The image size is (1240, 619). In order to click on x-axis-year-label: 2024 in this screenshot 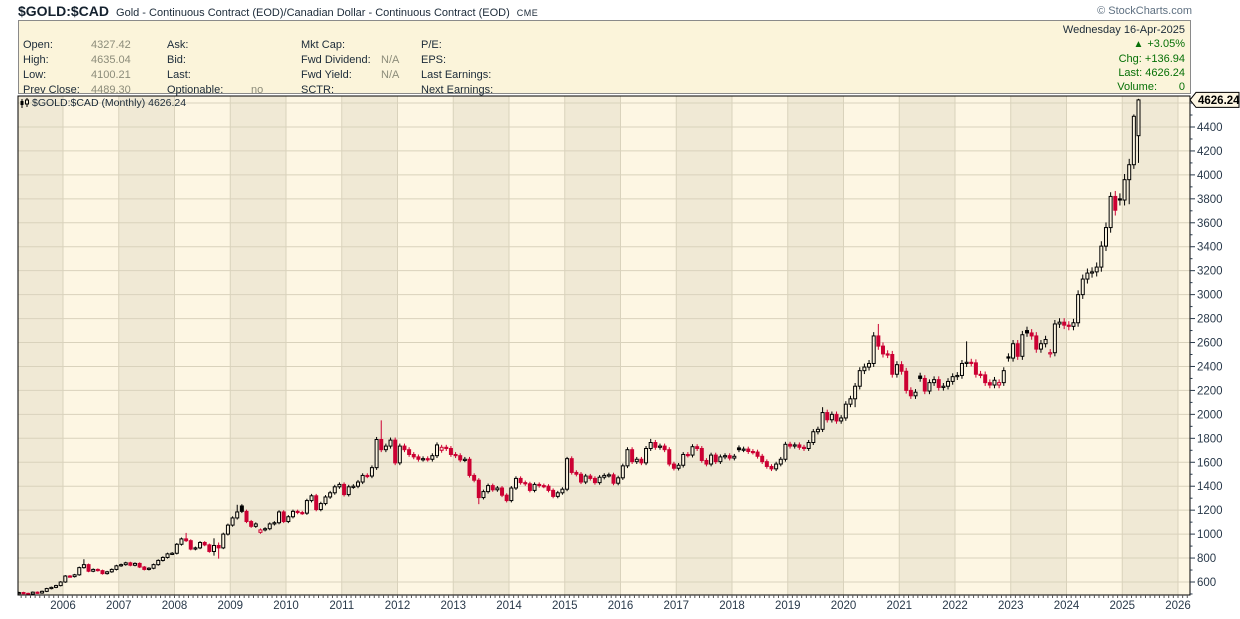, I will do `click(1067, 606)`.